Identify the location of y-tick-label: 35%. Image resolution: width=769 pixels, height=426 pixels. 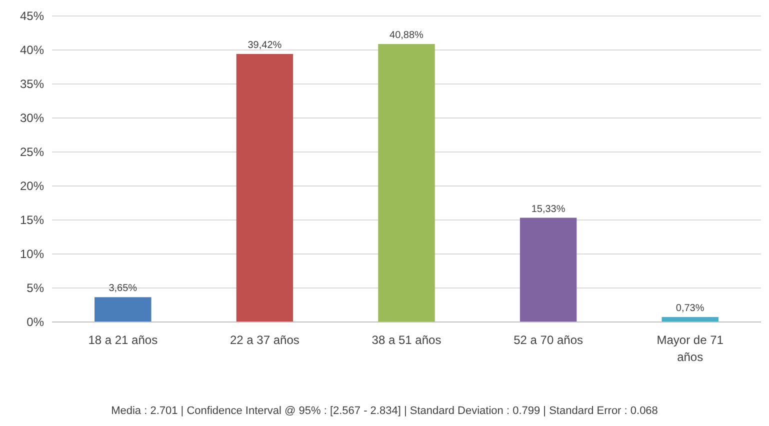
(32, 84).